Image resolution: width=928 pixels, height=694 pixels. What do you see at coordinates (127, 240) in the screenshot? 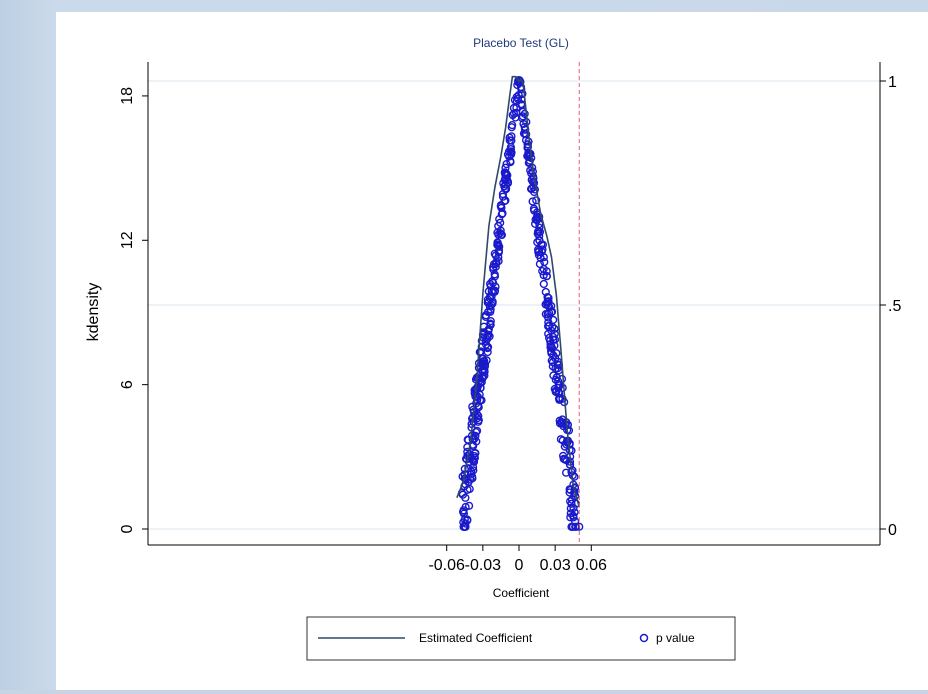
I see `y-tick-label: 12` at bounding box center [127, 240].